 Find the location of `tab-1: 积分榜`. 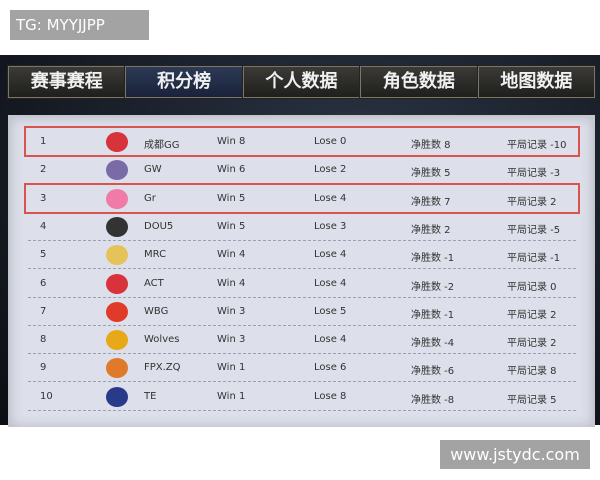

tab-1: 积分榜 is located at coordinates (184, 82).